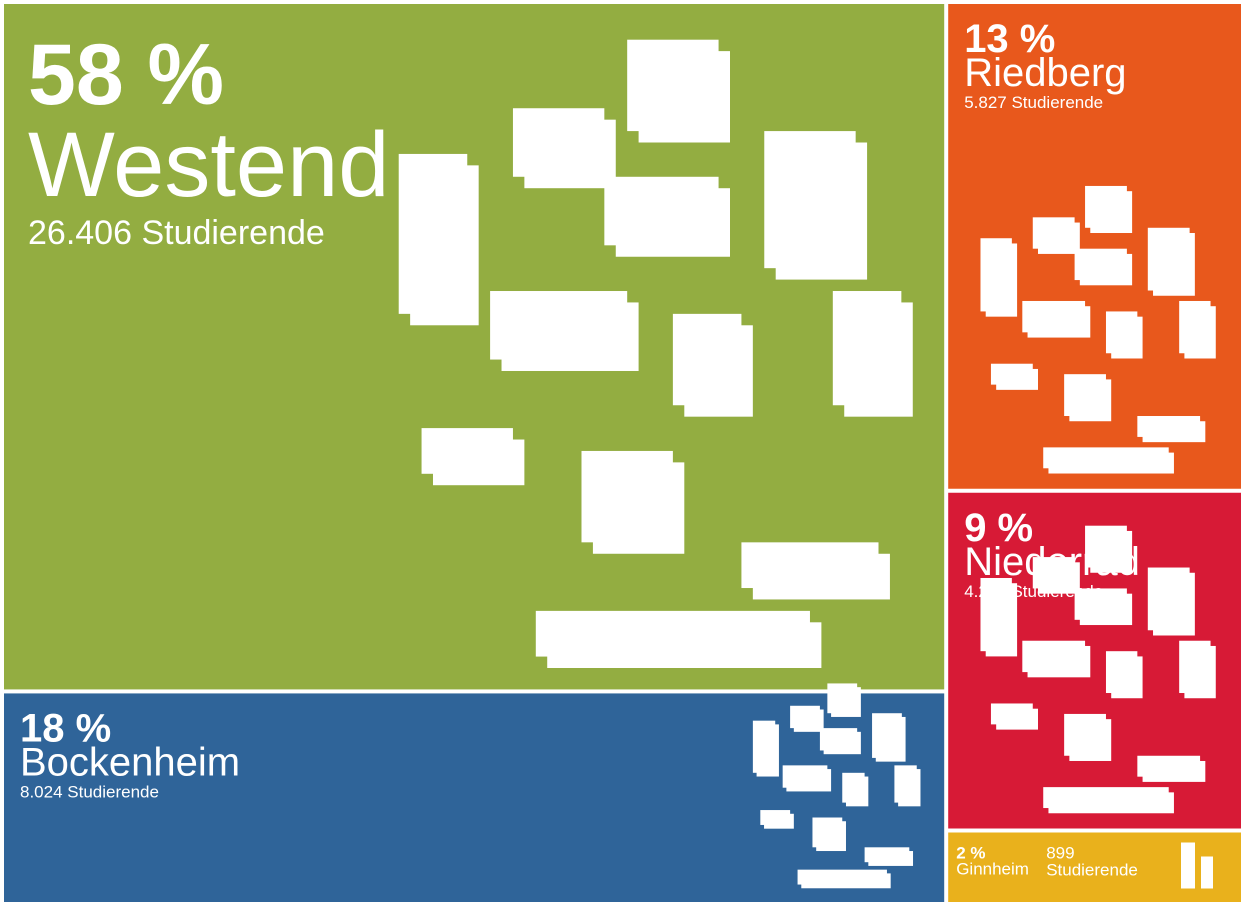 The width and height of the screenshot is (1245, 906). Describe the element at coordinates (992, 869) in the screenshot. I see `campus-name: Ginnheim` at that location.